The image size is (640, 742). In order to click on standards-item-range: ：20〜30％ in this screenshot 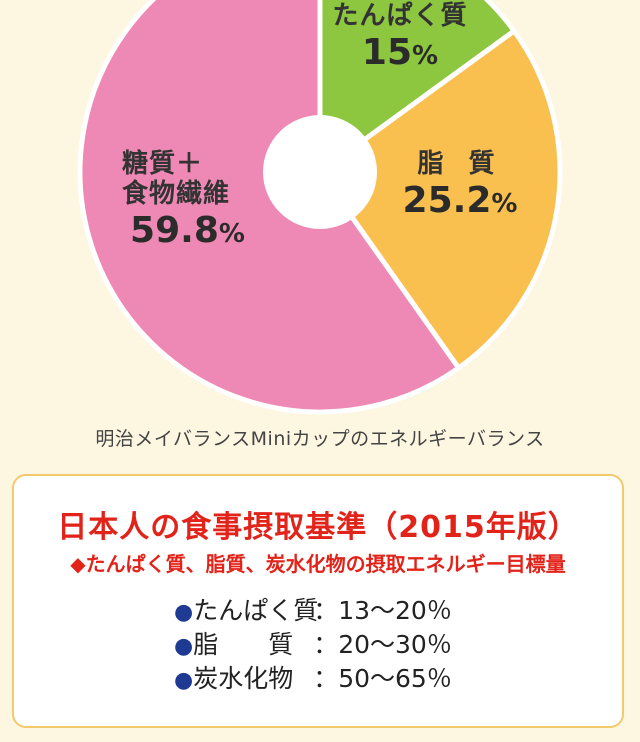, I will do `click(382, 644)`.